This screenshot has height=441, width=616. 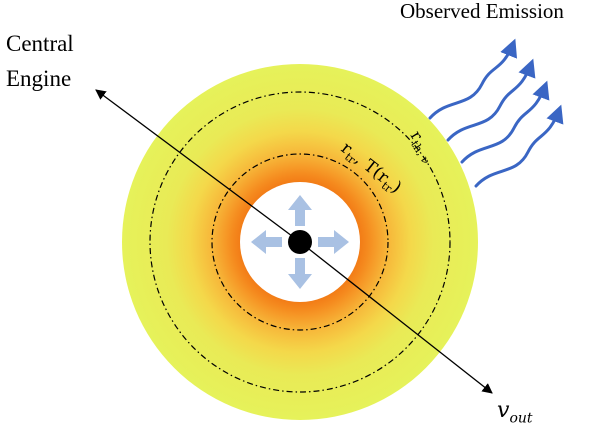 I want to click on v-out-label: vout, so click(x=515, y=412).